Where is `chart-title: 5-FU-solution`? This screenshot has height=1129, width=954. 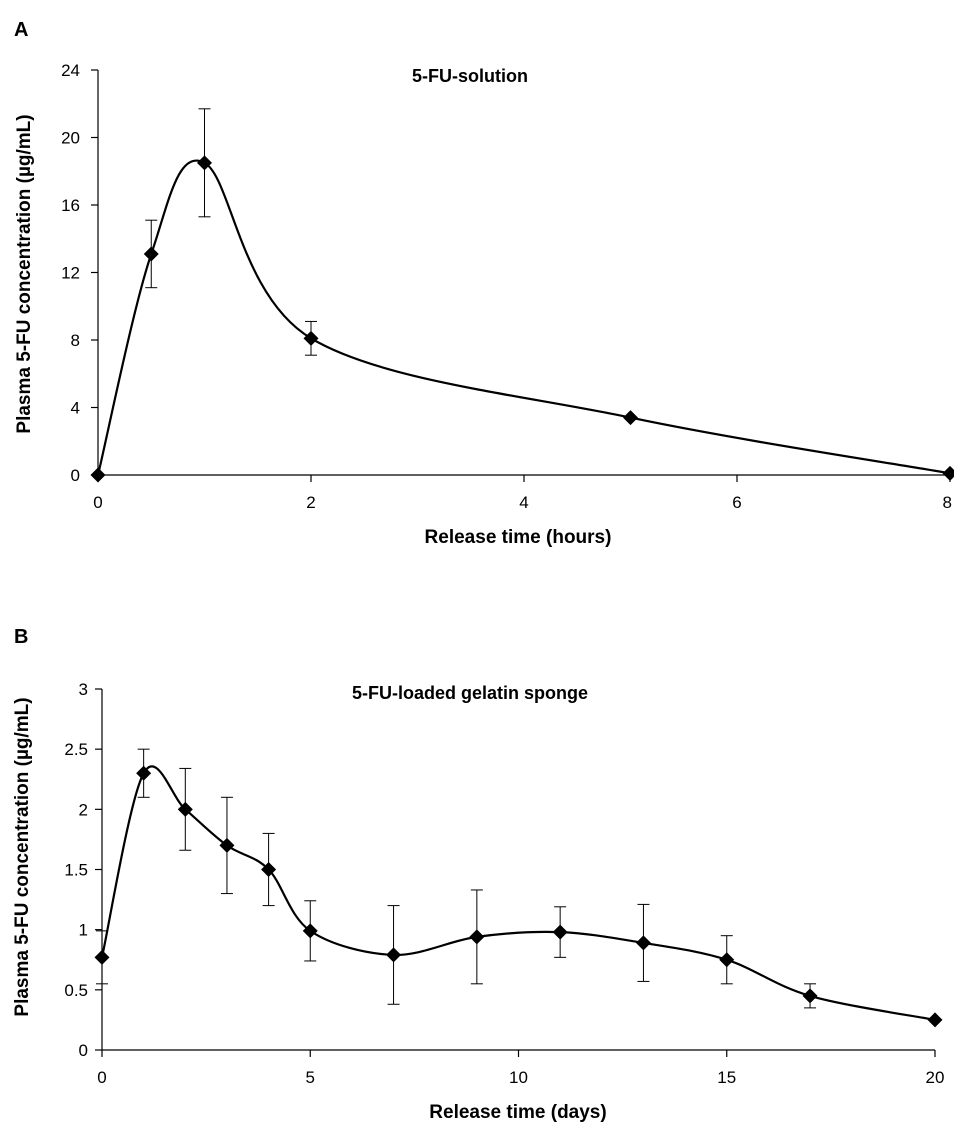 chart-title: 5-FU-solution is located at coordinates (470, 76).